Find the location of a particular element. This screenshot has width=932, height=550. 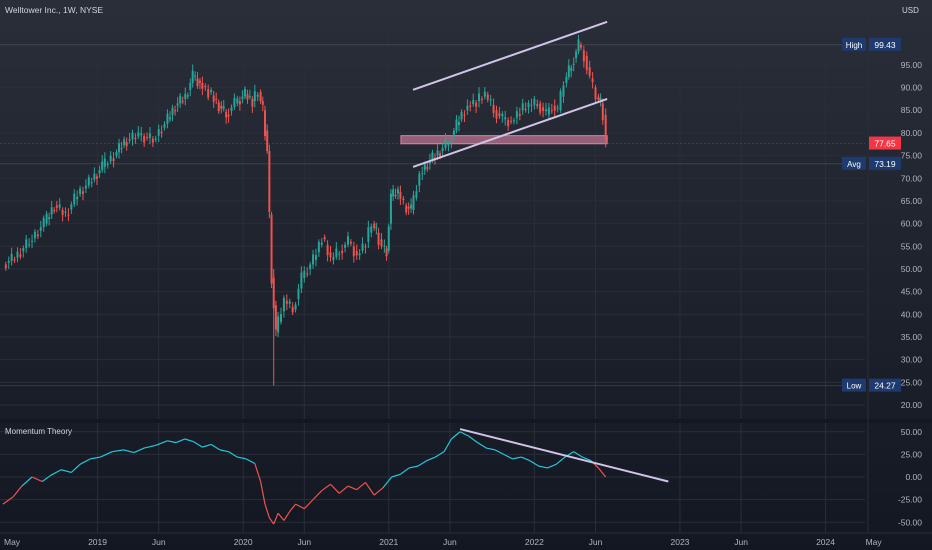

price-tick-label: 80.00 is located at coordinates (912, 133).